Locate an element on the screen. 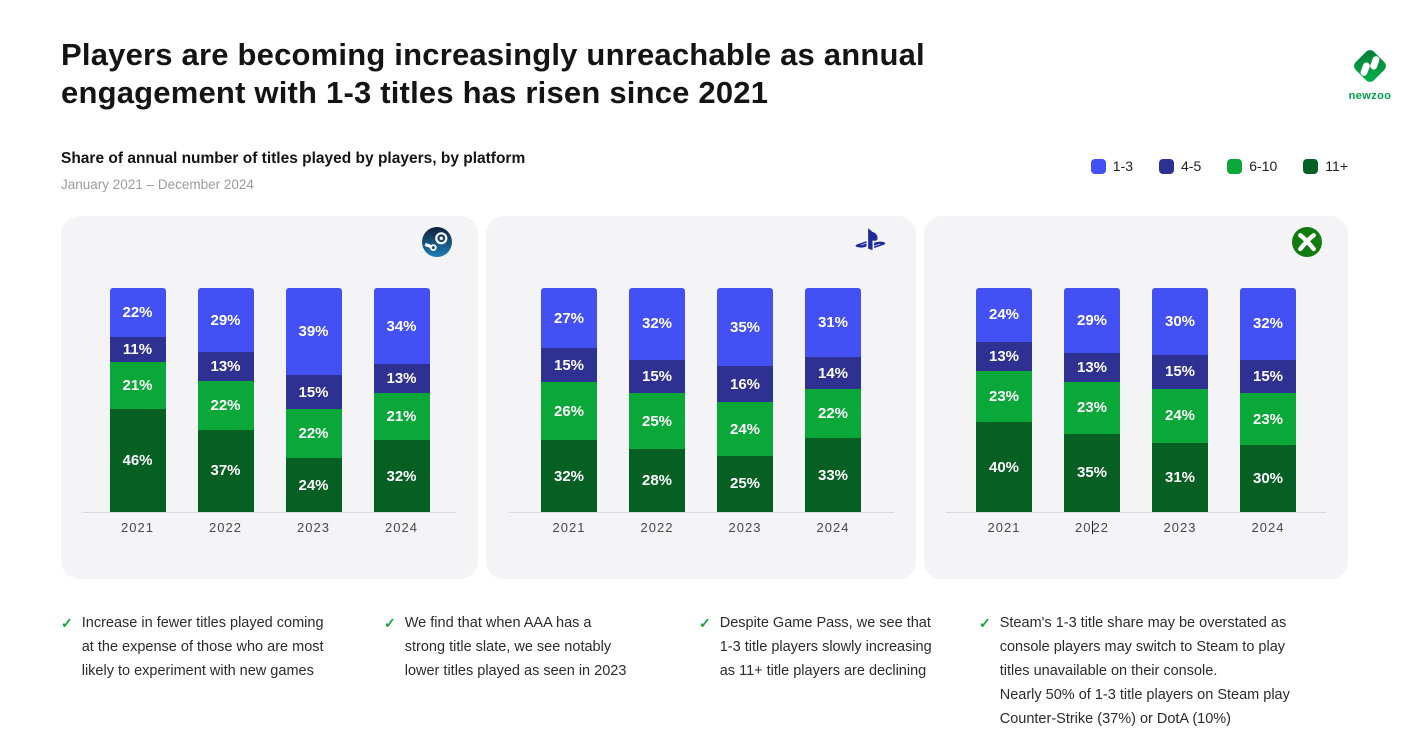  newzoo-diamond-icon is located at coordinates (1370, 66).